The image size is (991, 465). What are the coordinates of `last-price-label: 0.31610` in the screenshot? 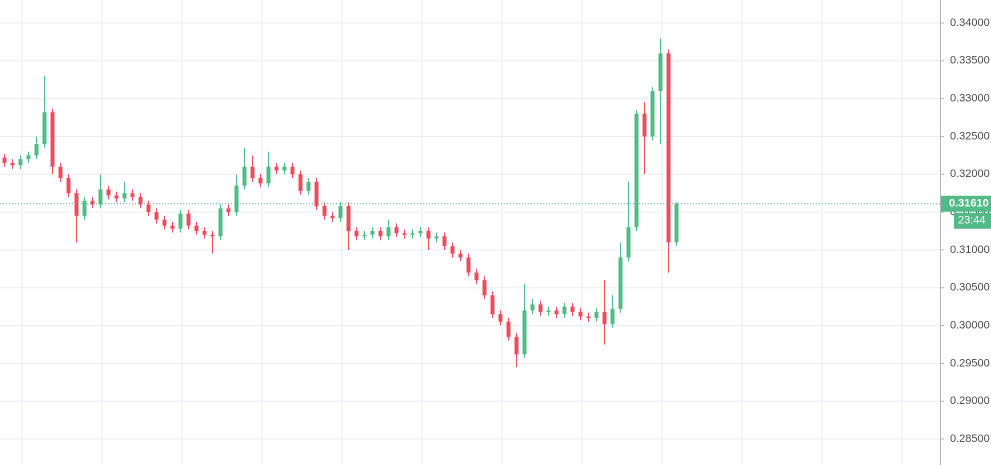 It's located at (969, 204).